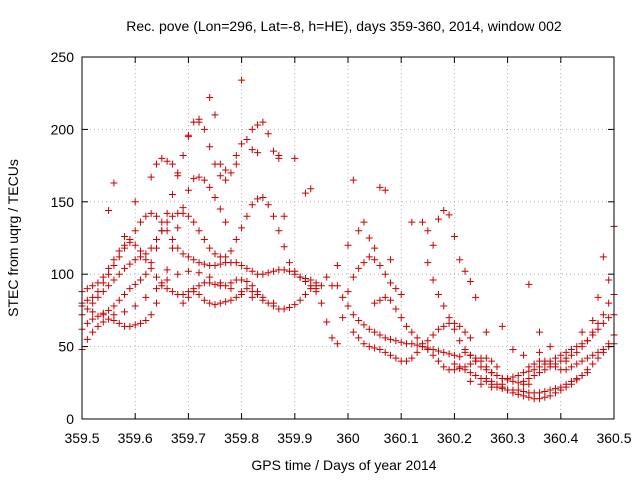 The width and height of the screenshot is (640, 480). What do you see at coordinates (348, 438) in the screenshot?
I see `x-tick-label: 360` at bounding box center [348, 438].